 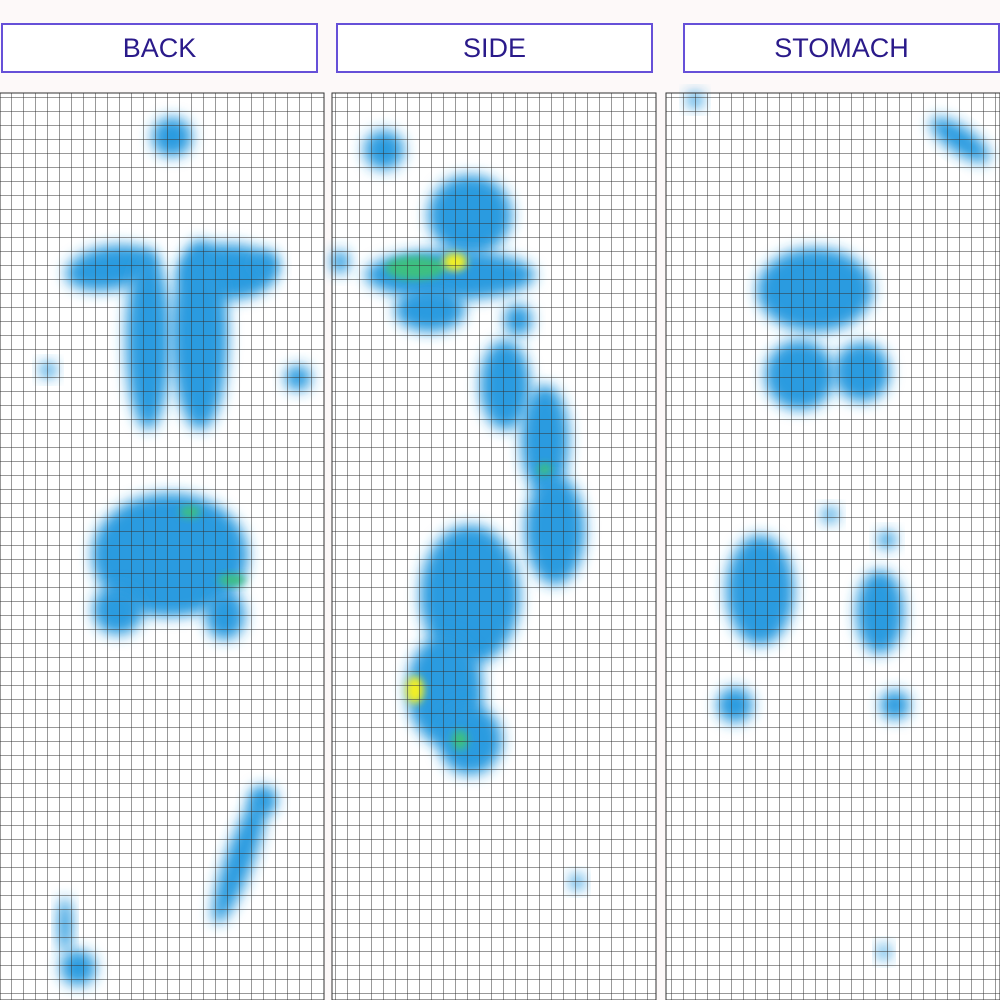 I want to click on tab-side: SIDE, so click(x=494, y=48).